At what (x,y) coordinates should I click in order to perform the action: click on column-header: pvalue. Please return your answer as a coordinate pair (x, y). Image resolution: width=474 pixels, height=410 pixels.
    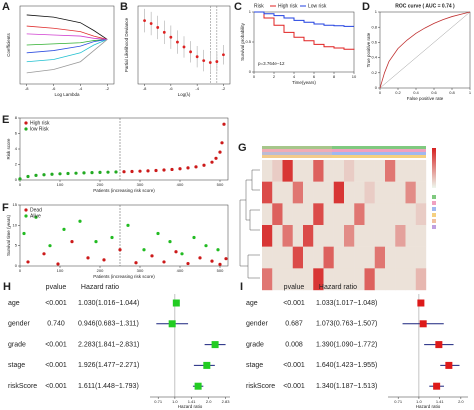
    Looking at the image, I should click on (56, 287).